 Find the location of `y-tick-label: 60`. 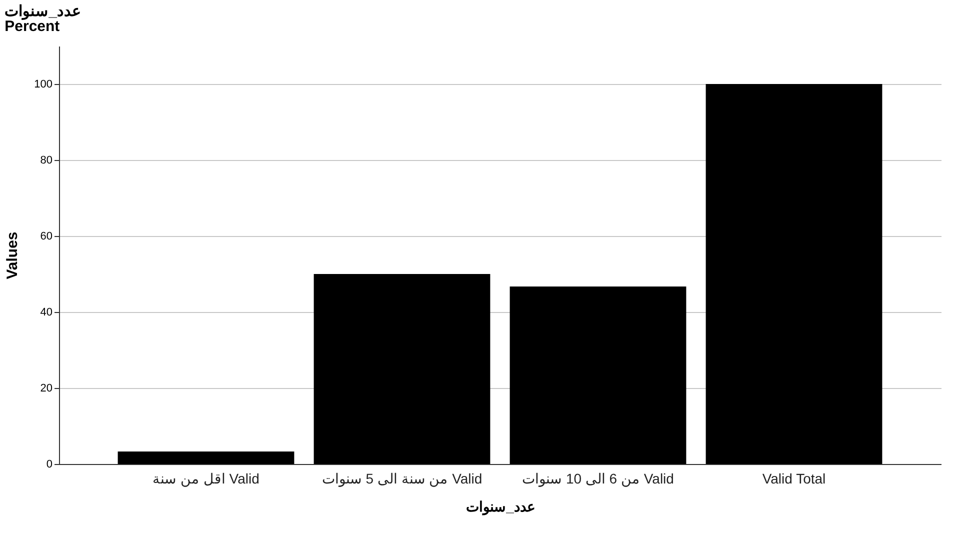

y-tick-label: 60 is located at coordinates (46, 236).